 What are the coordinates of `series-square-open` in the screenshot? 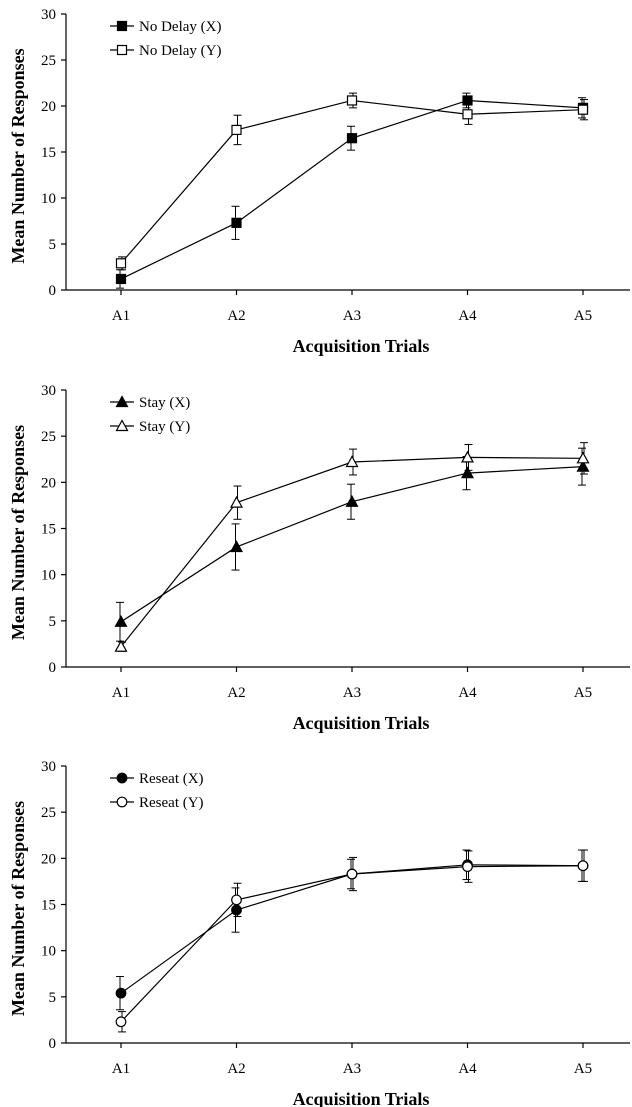 It's located at (352, 181).